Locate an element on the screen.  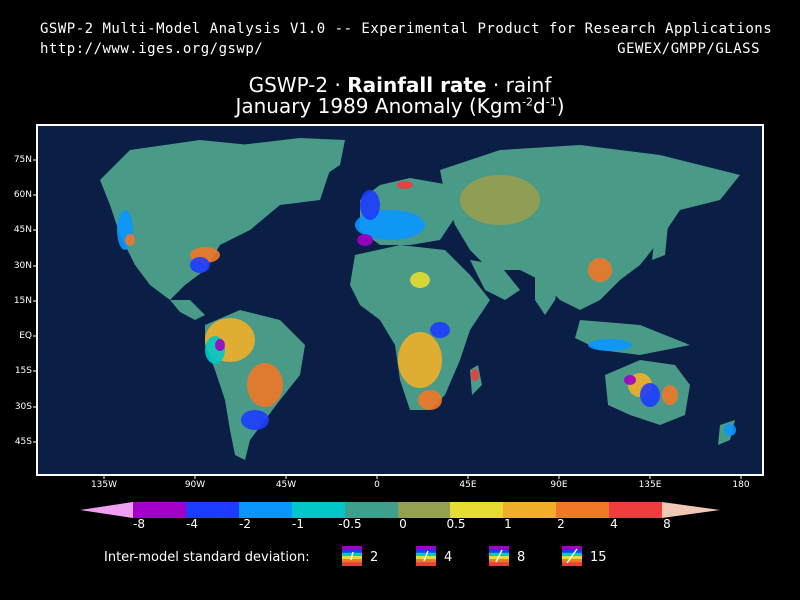
std-dev-value: 2 is located at coordinates (374, 557).